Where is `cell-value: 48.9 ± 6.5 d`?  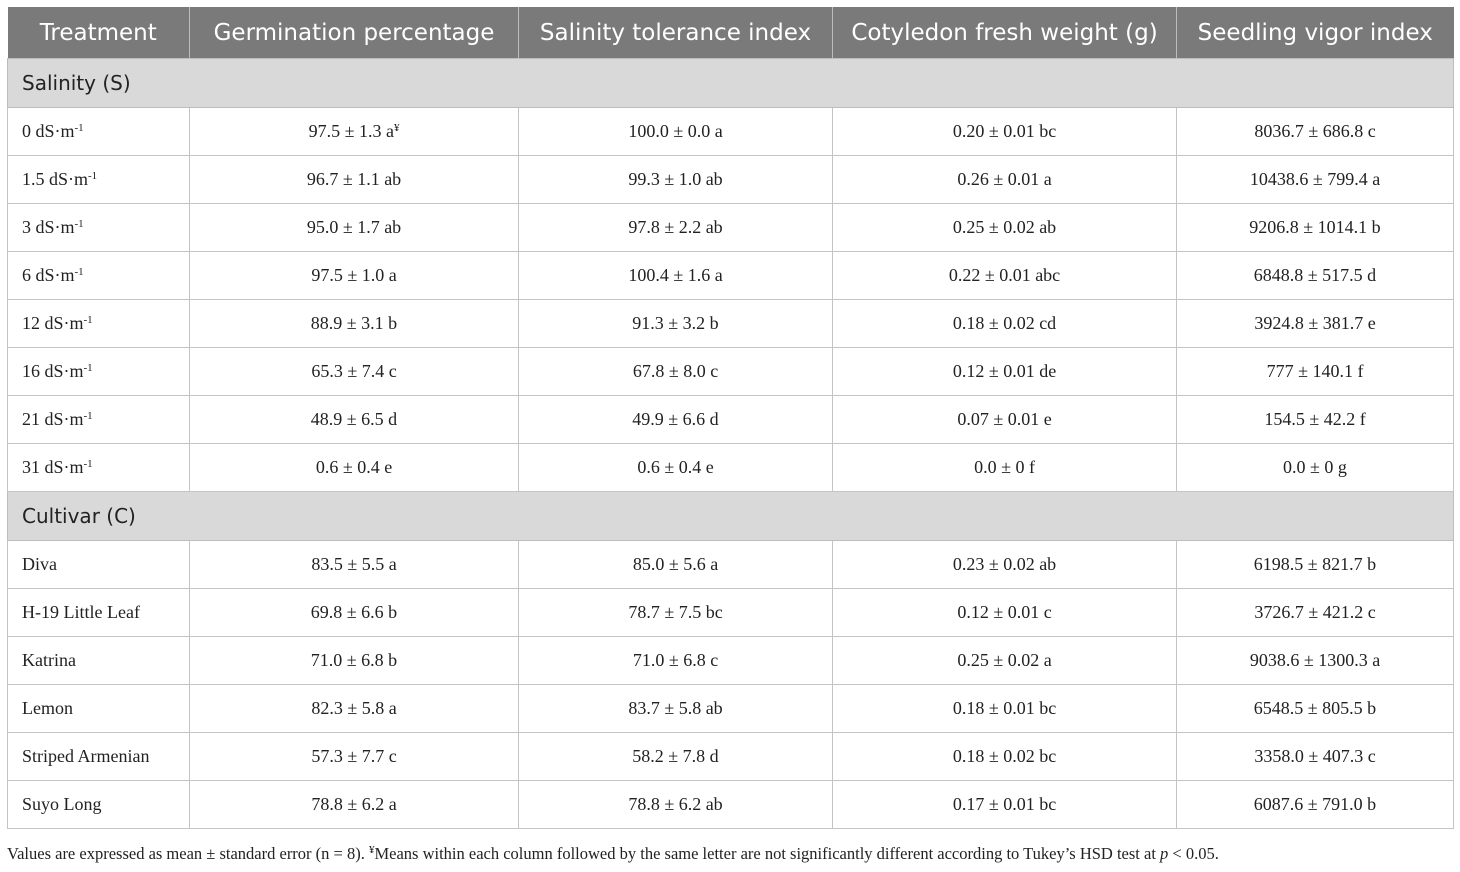
cell-value: 48.9 ± 6.5 d is located at coordinates (354, 419).